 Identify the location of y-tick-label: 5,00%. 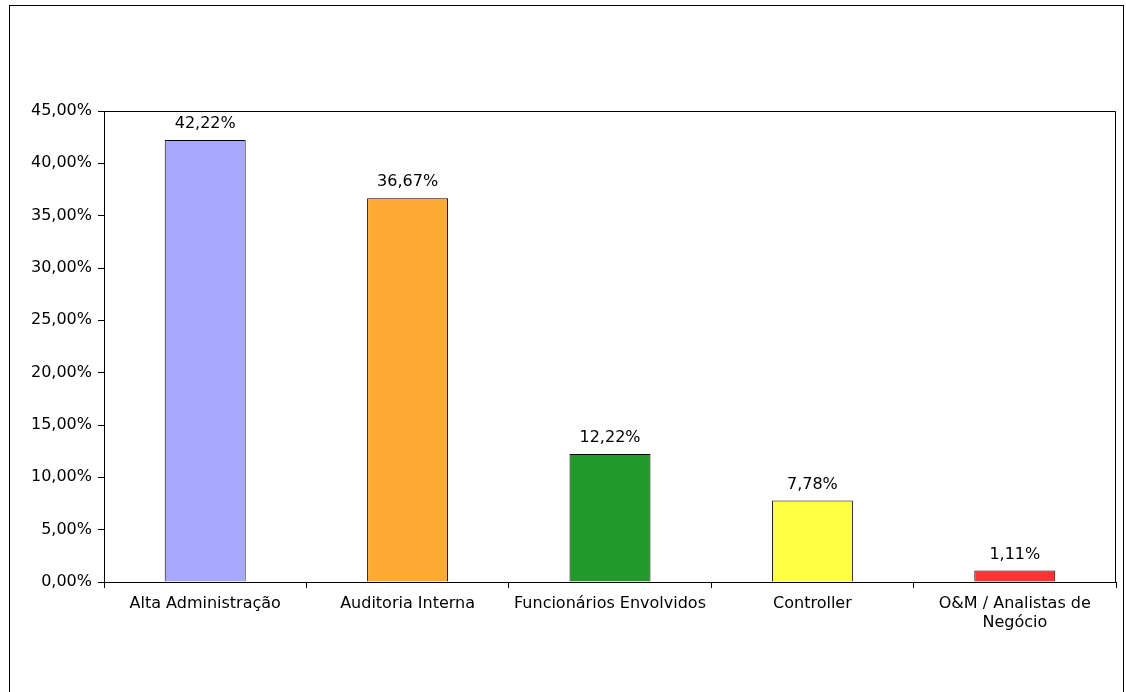
(66, 528).